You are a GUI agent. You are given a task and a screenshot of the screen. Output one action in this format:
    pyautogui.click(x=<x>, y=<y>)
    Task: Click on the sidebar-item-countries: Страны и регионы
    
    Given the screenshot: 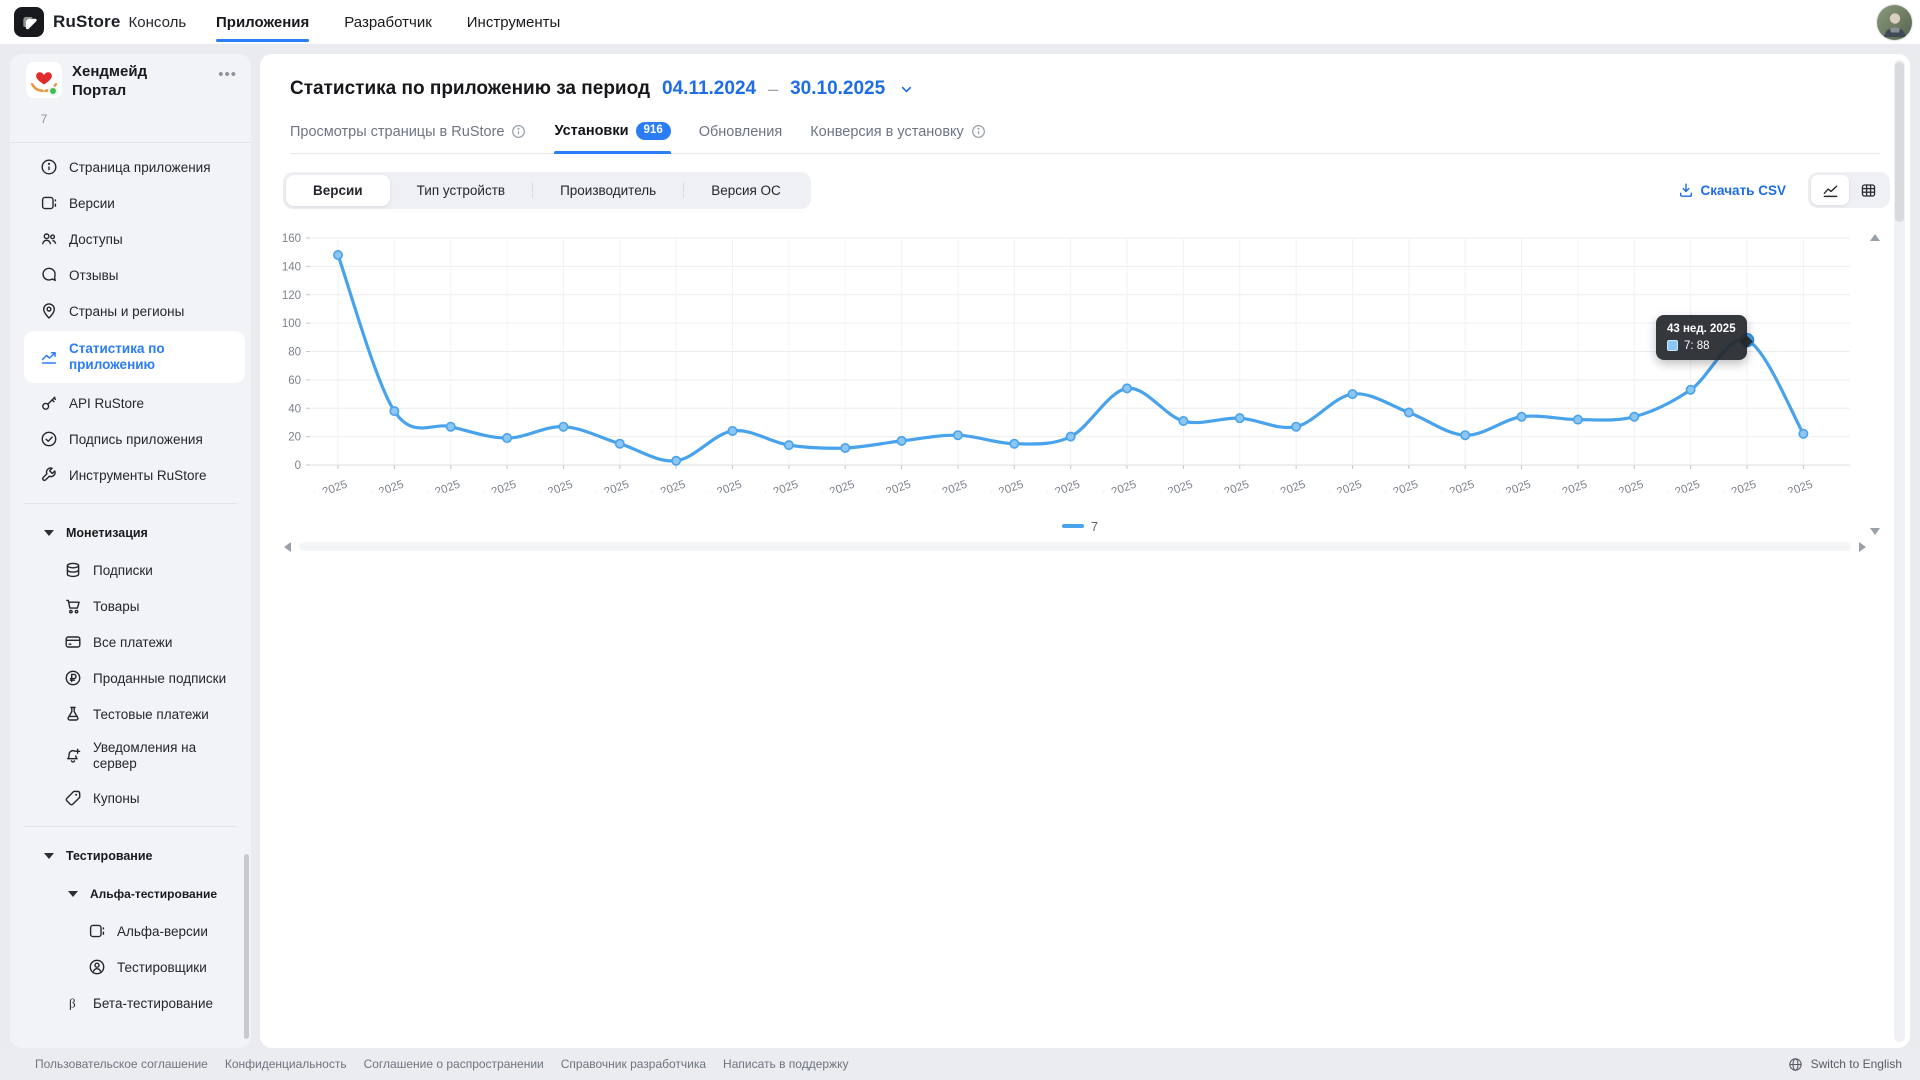 What is the action you would take?
    pyautogui.click(x=130, y=311)
    